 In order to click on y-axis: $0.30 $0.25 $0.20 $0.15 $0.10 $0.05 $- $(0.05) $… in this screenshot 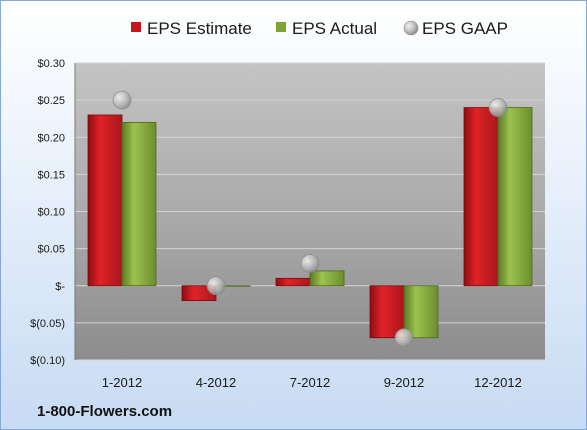, I will do `click(53, 212)`.